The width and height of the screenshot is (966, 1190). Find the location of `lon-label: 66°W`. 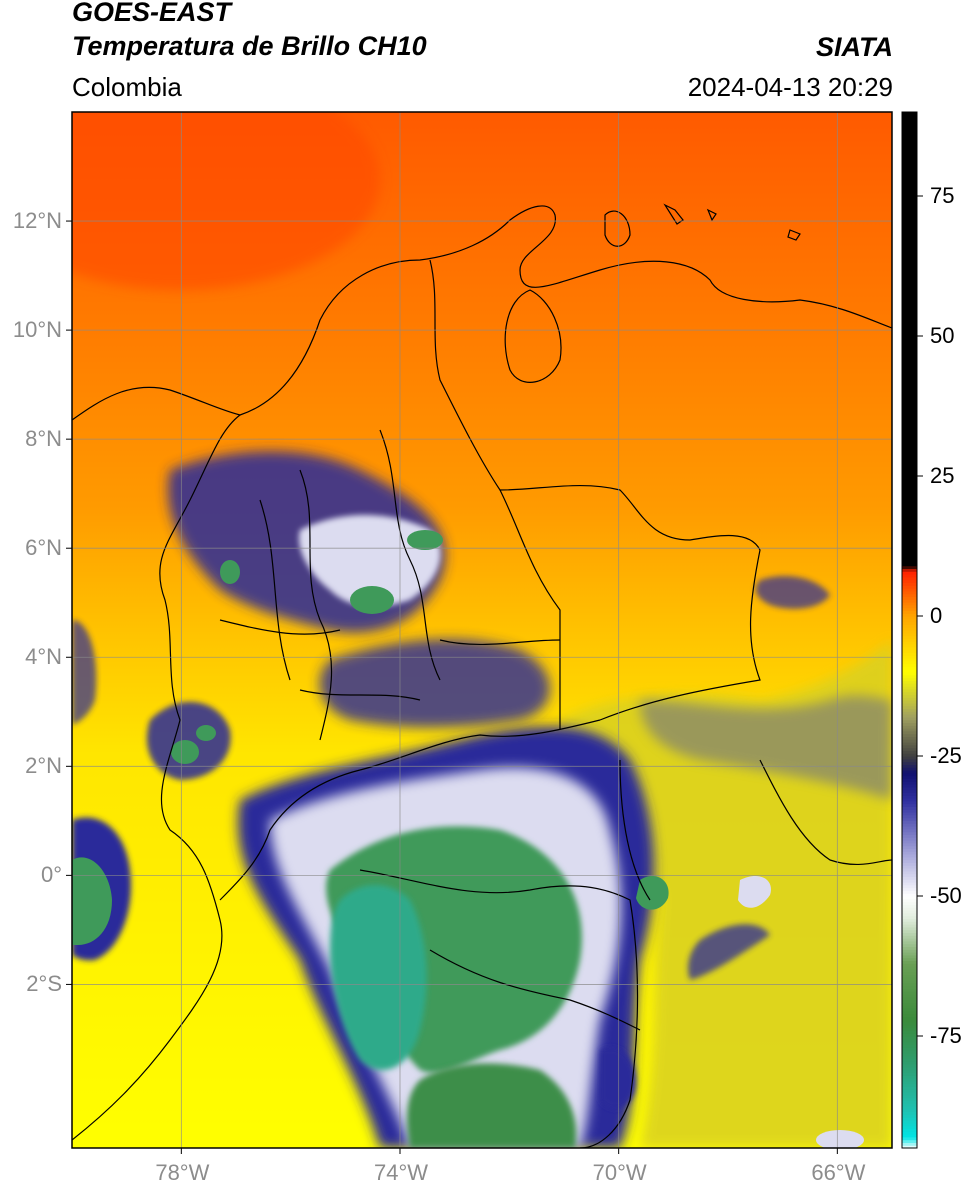

lon-label: 66°W is located at coordinates (838, 1172).